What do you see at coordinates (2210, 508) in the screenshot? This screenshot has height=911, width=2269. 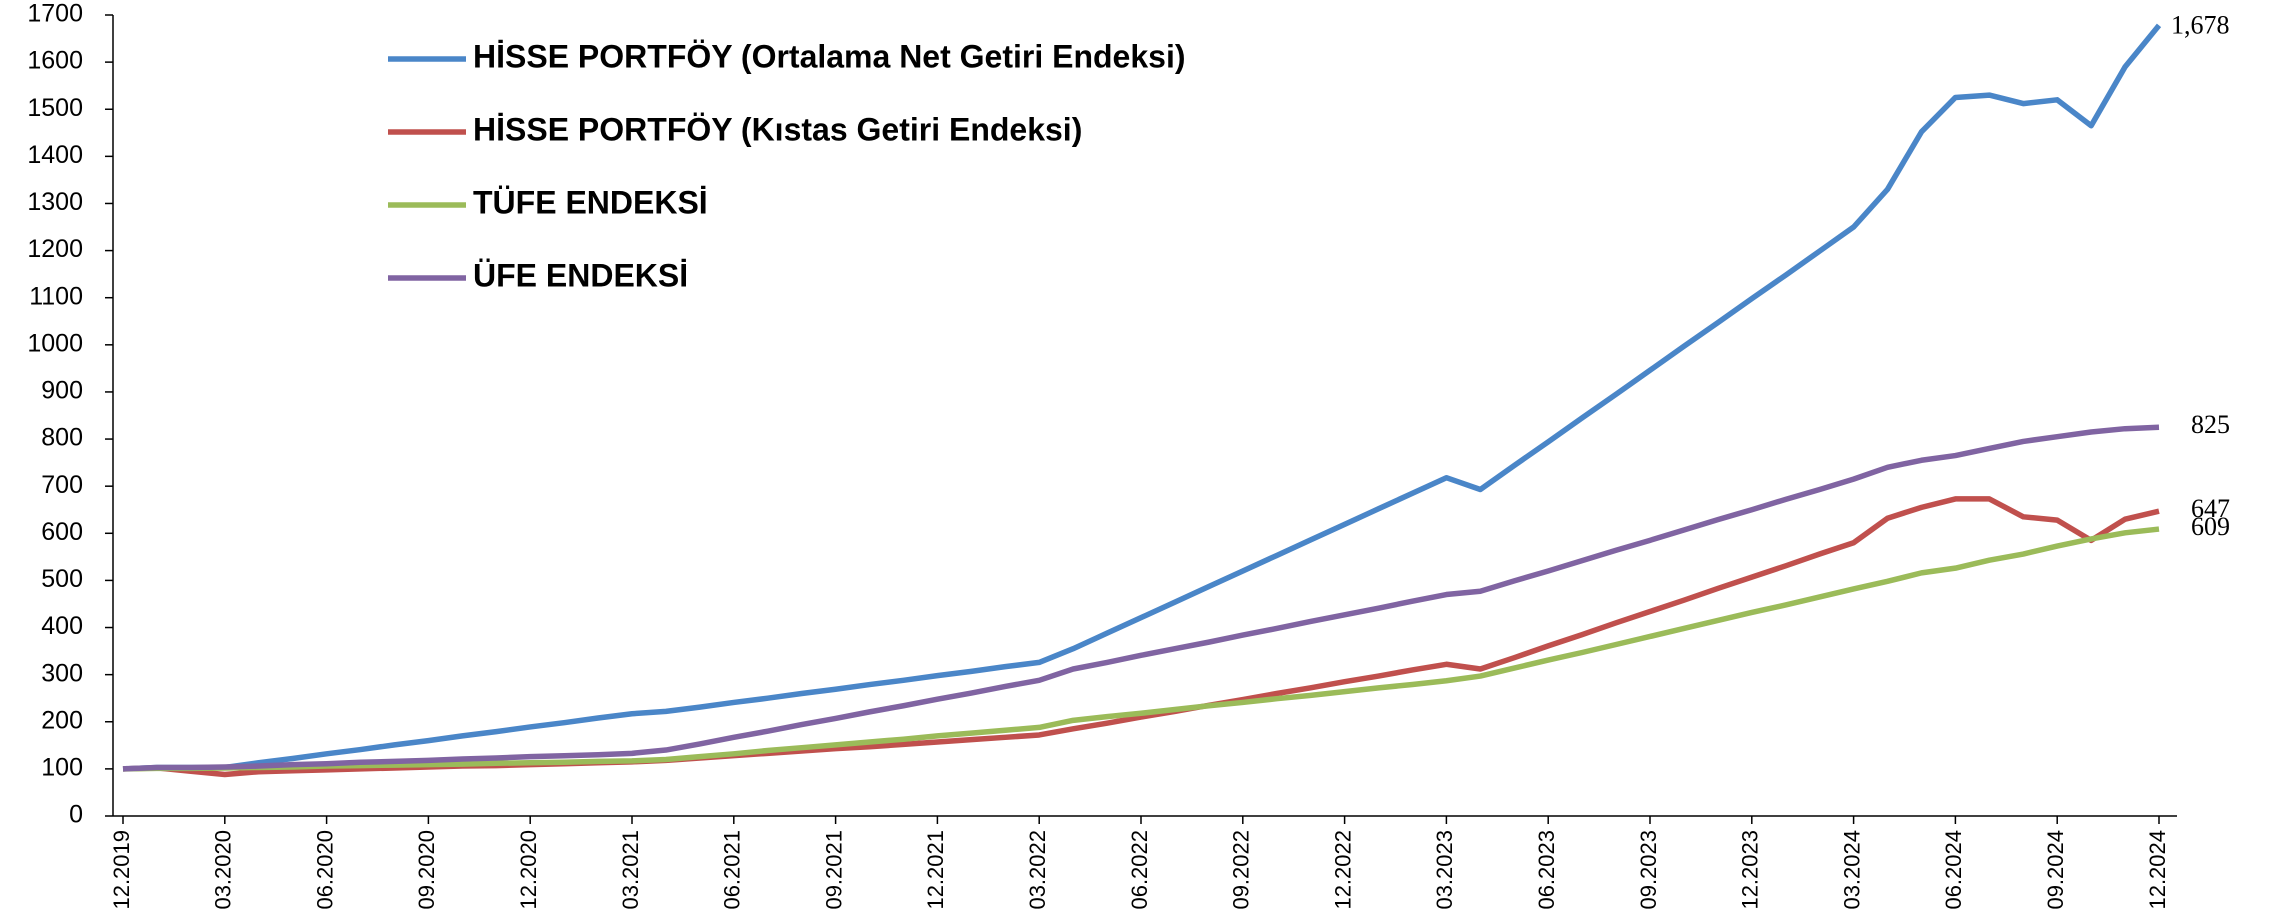 I see `end-label: 647` at bounding box center [2210, 508].